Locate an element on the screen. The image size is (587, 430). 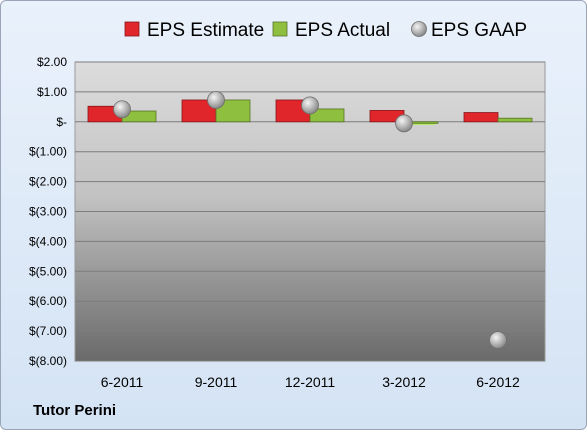
y-tick-label: $(6.00) is located at coordinates (48, 301).